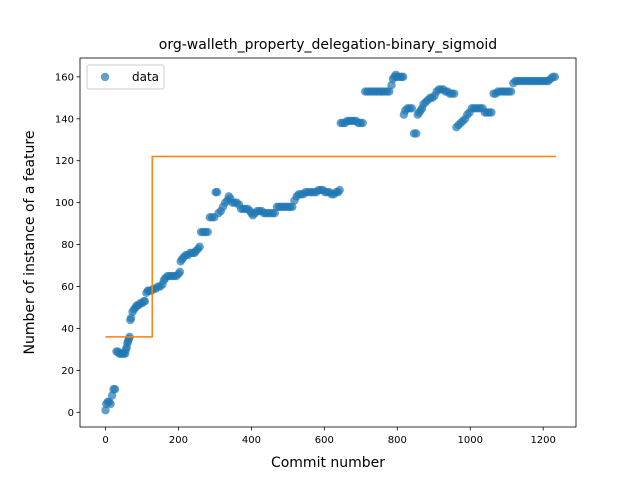 This screenshot has width=640, height=480. What do you see at coordinates (328, 463) in the screenshot?
I see `x-axis-label: Commit number` at bounding box center [328, 463].